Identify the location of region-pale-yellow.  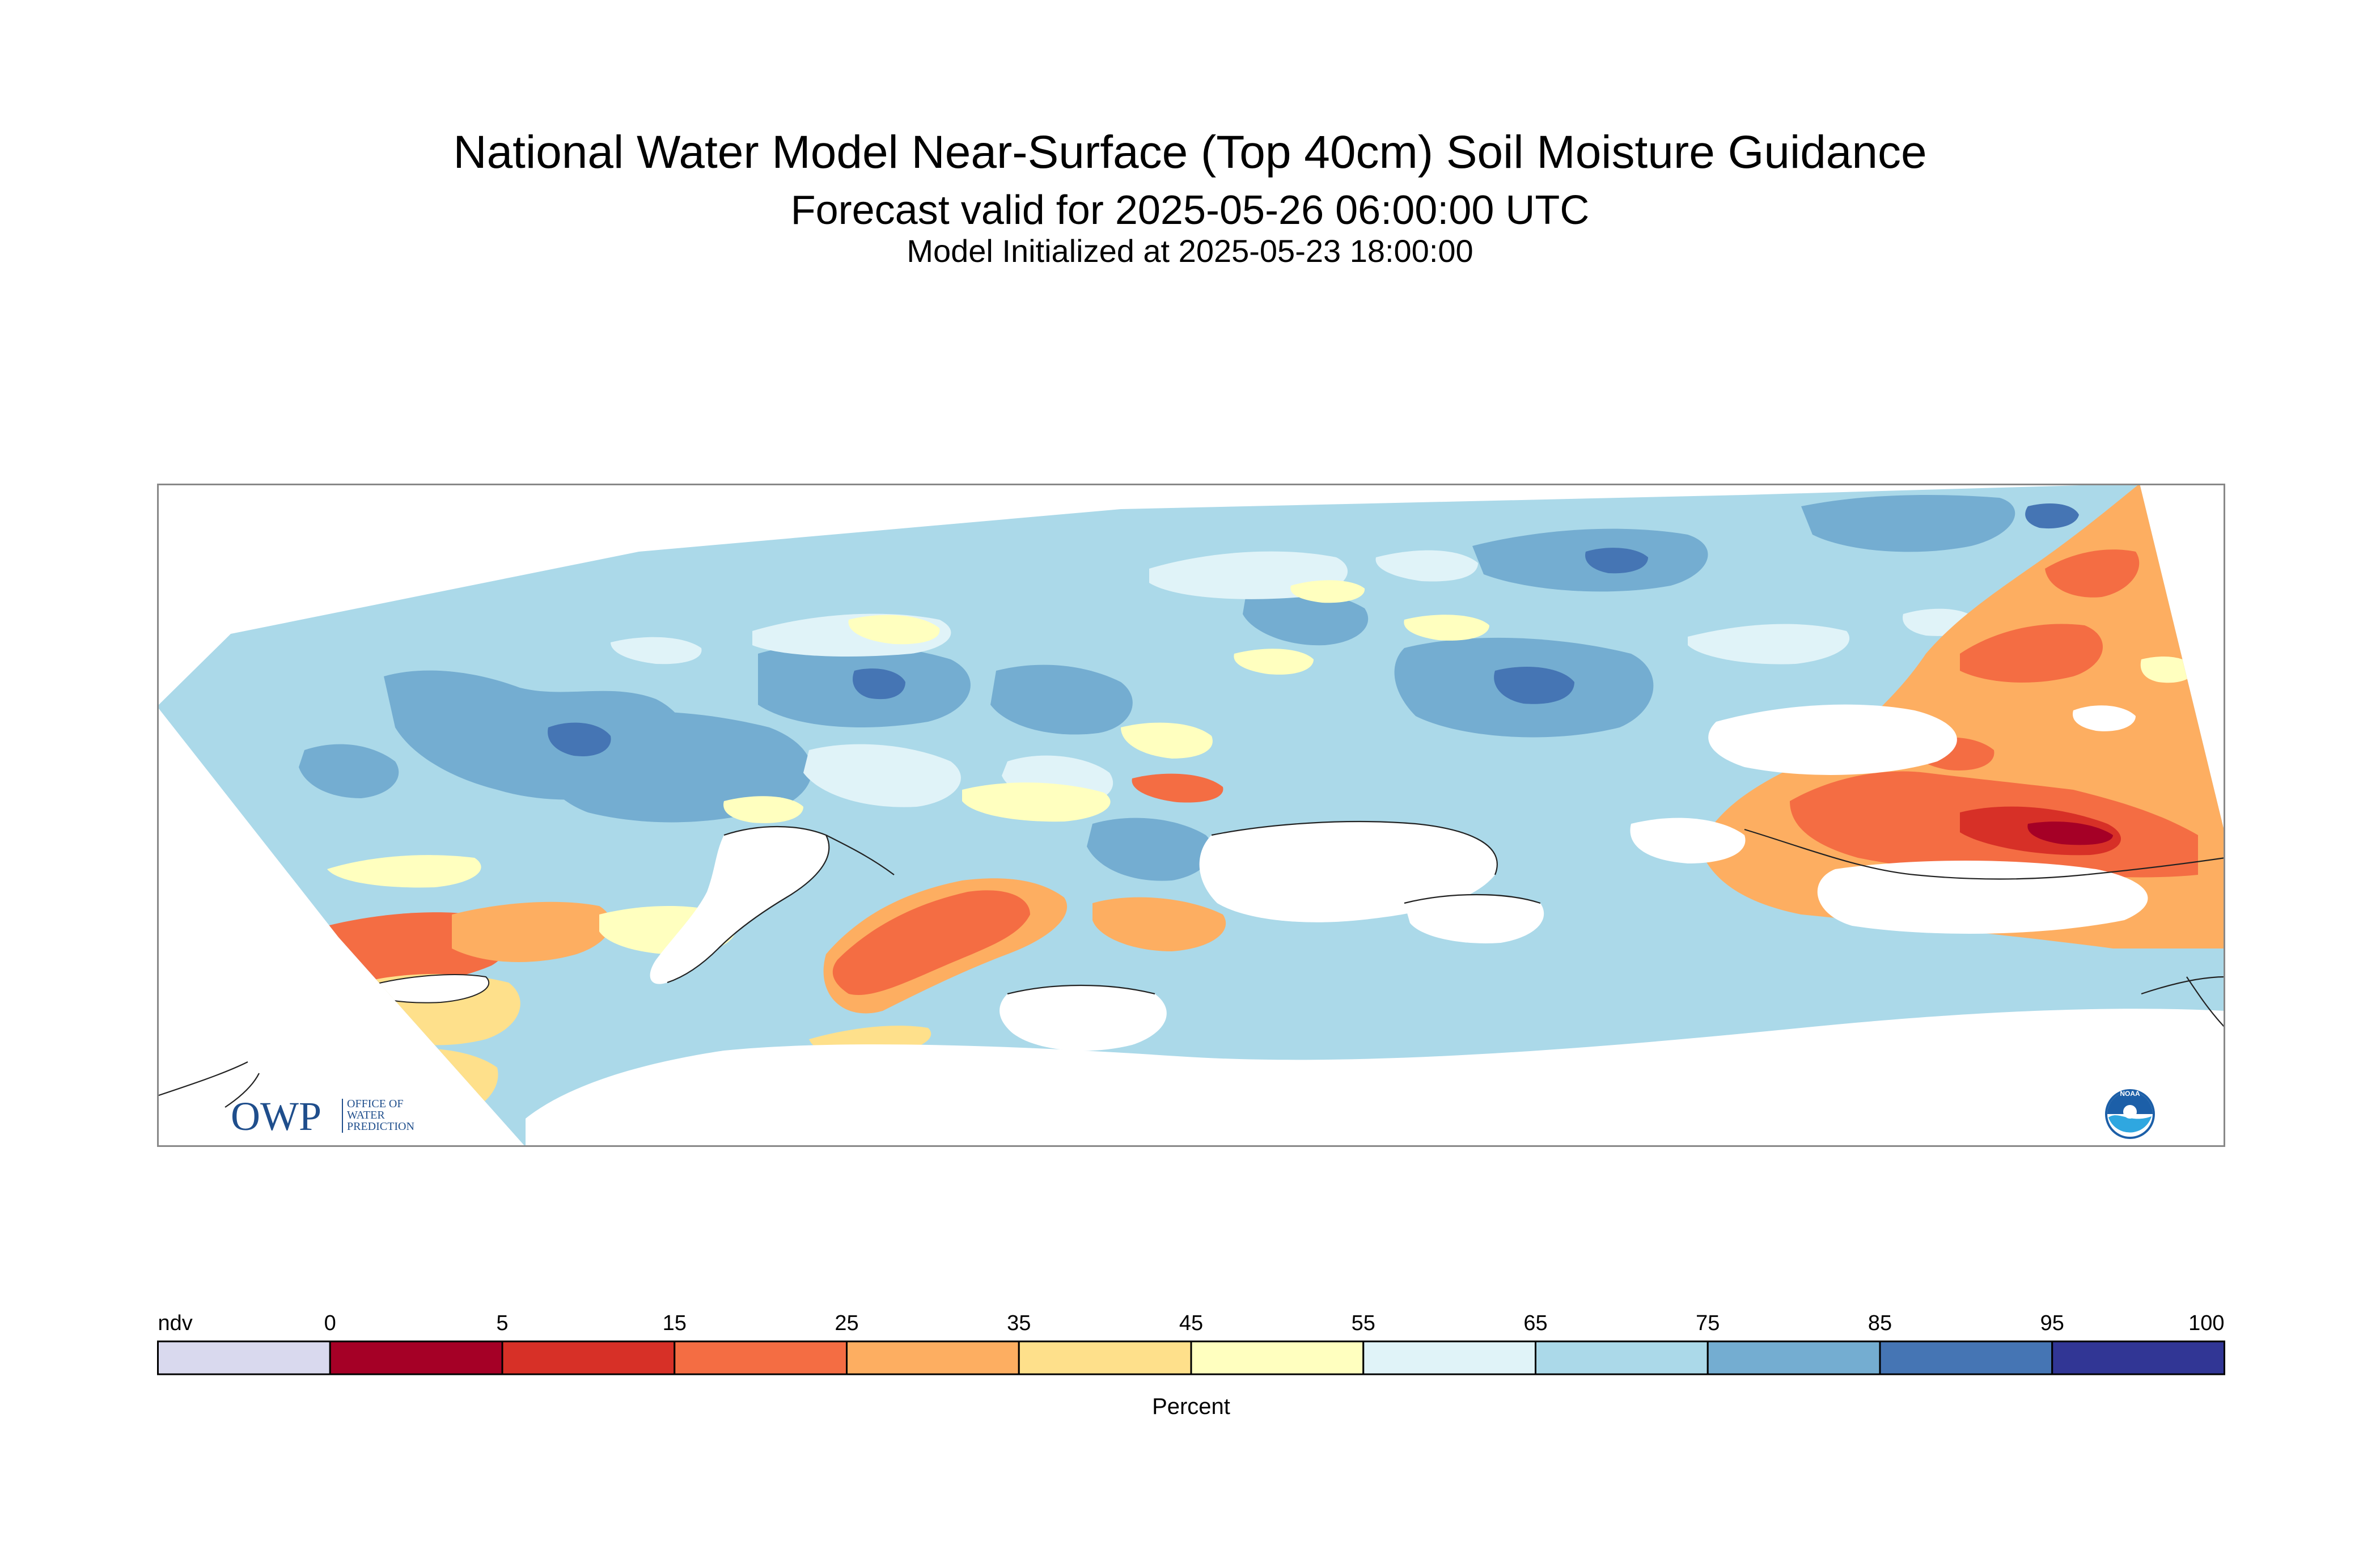
(908, 734).